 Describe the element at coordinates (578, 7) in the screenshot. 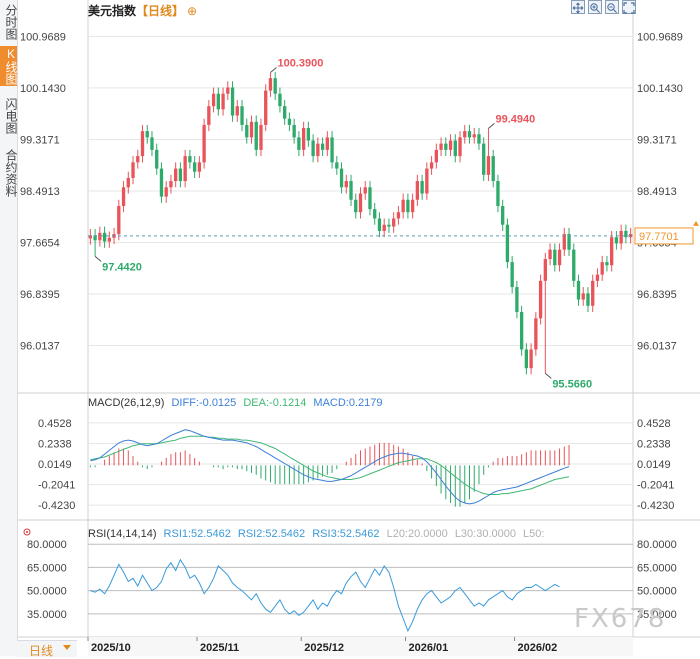

I see `move-icon` at that location.